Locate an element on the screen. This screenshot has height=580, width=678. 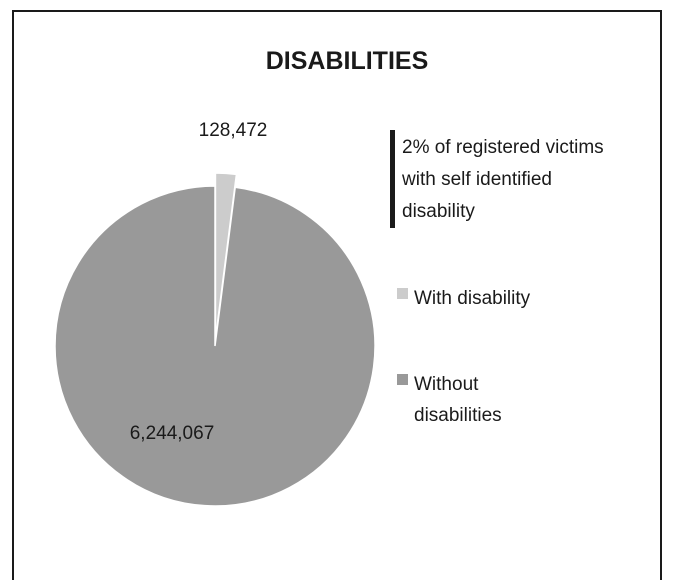
annotation-line-1: 2% of registered victims is located at coordinates (503, 147).